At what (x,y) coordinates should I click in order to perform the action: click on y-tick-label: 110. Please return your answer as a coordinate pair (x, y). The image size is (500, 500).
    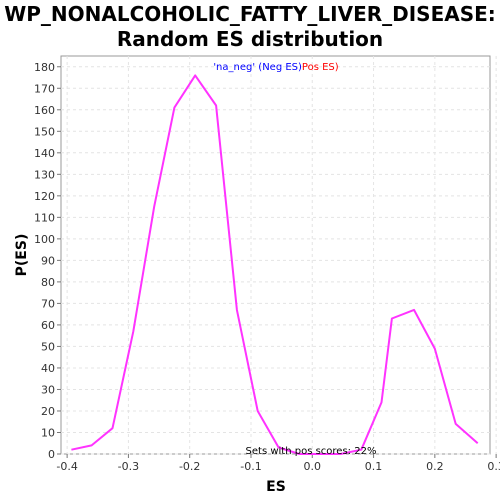
    Looking at the image, I should click on (44, 217).